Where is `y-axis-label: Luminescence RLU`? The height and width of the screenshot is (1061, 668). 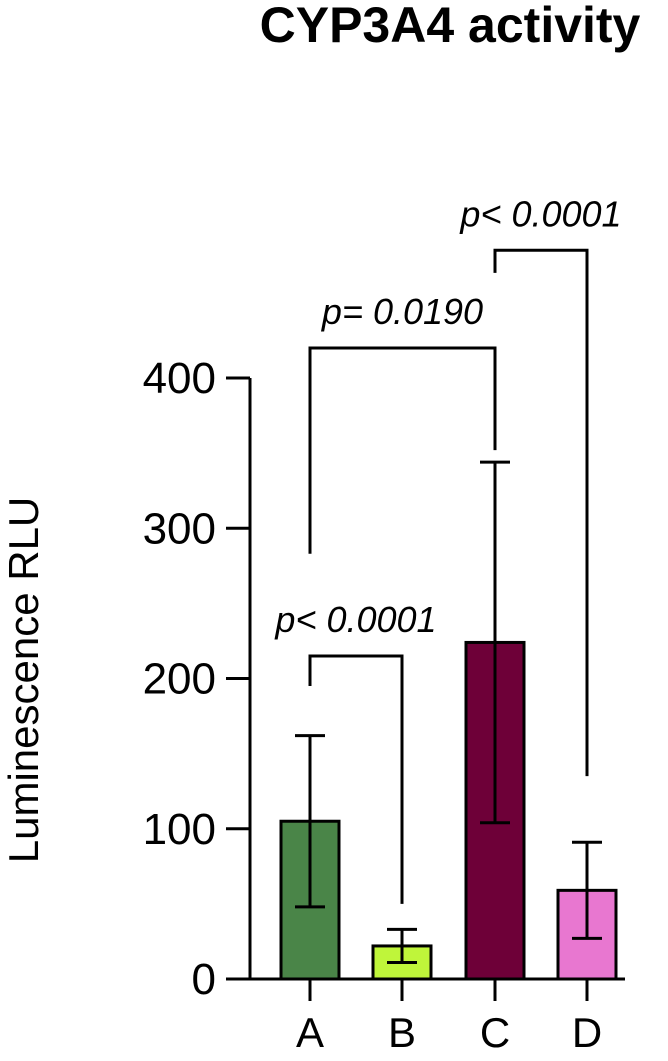
y-axis-label: Luminescence RLU is located at coordinates (23, 680).